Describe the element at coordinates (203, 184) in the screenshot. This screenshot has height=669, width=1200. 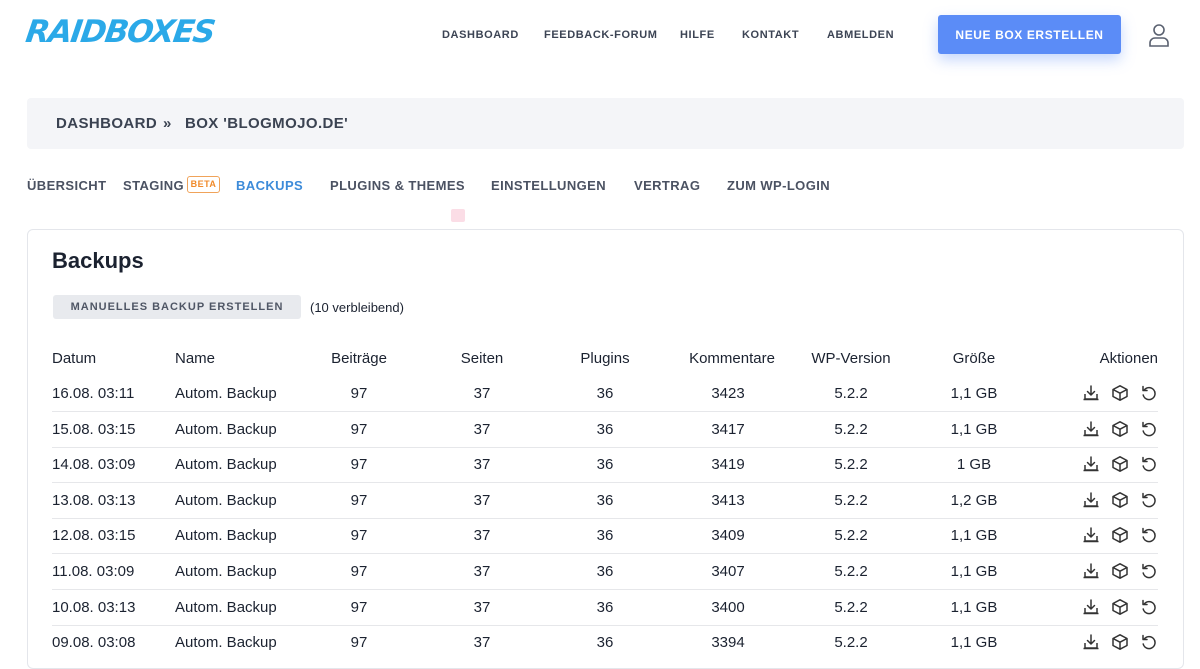
I see `beta-badge: BETA` at that location.